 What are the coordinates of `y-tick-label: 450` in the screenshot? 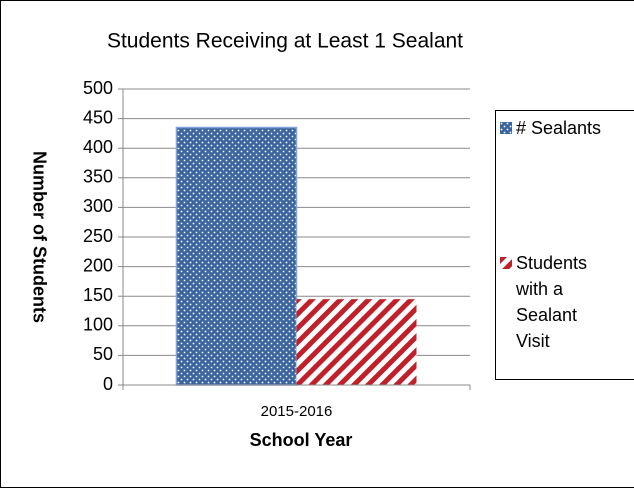 It's located at (98, 117).